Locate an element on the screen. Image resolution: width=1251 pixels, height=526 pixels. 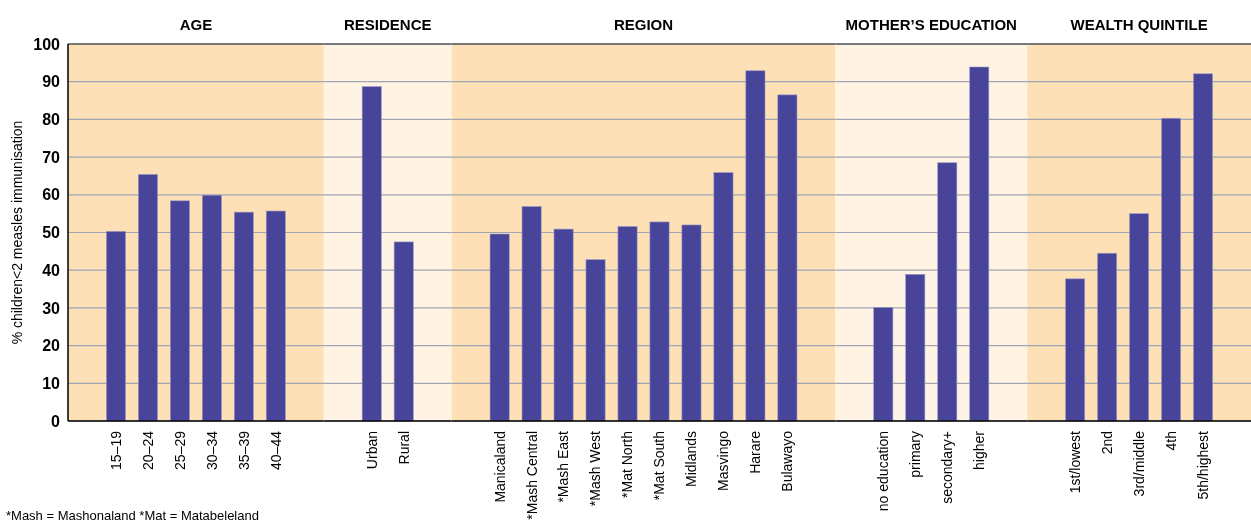
y-tick-label: 80 is located at coordinates (51, 119).